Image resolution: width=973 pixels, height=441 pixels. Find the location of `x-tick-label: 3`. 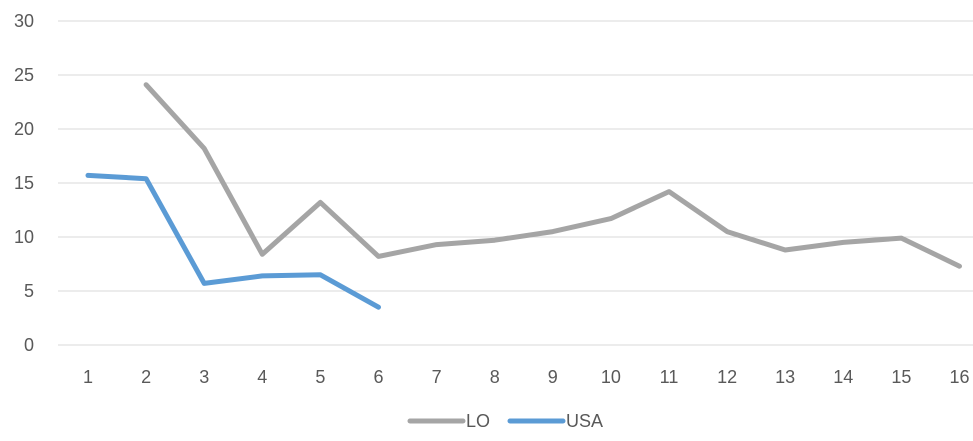

x-tick-label: 3 is located at coordinates (204, 377).